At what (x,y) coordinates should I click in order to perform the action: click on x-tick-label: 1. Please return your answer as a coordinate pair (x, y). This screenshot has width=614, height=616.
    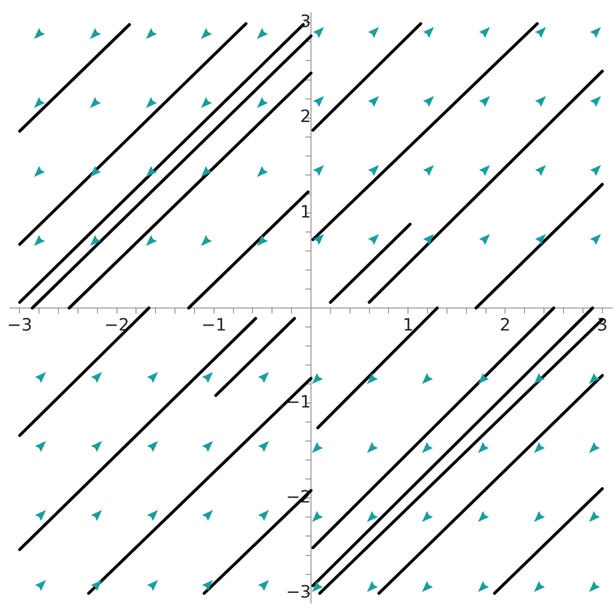
    Looking at the image, I should click on (408, 326).